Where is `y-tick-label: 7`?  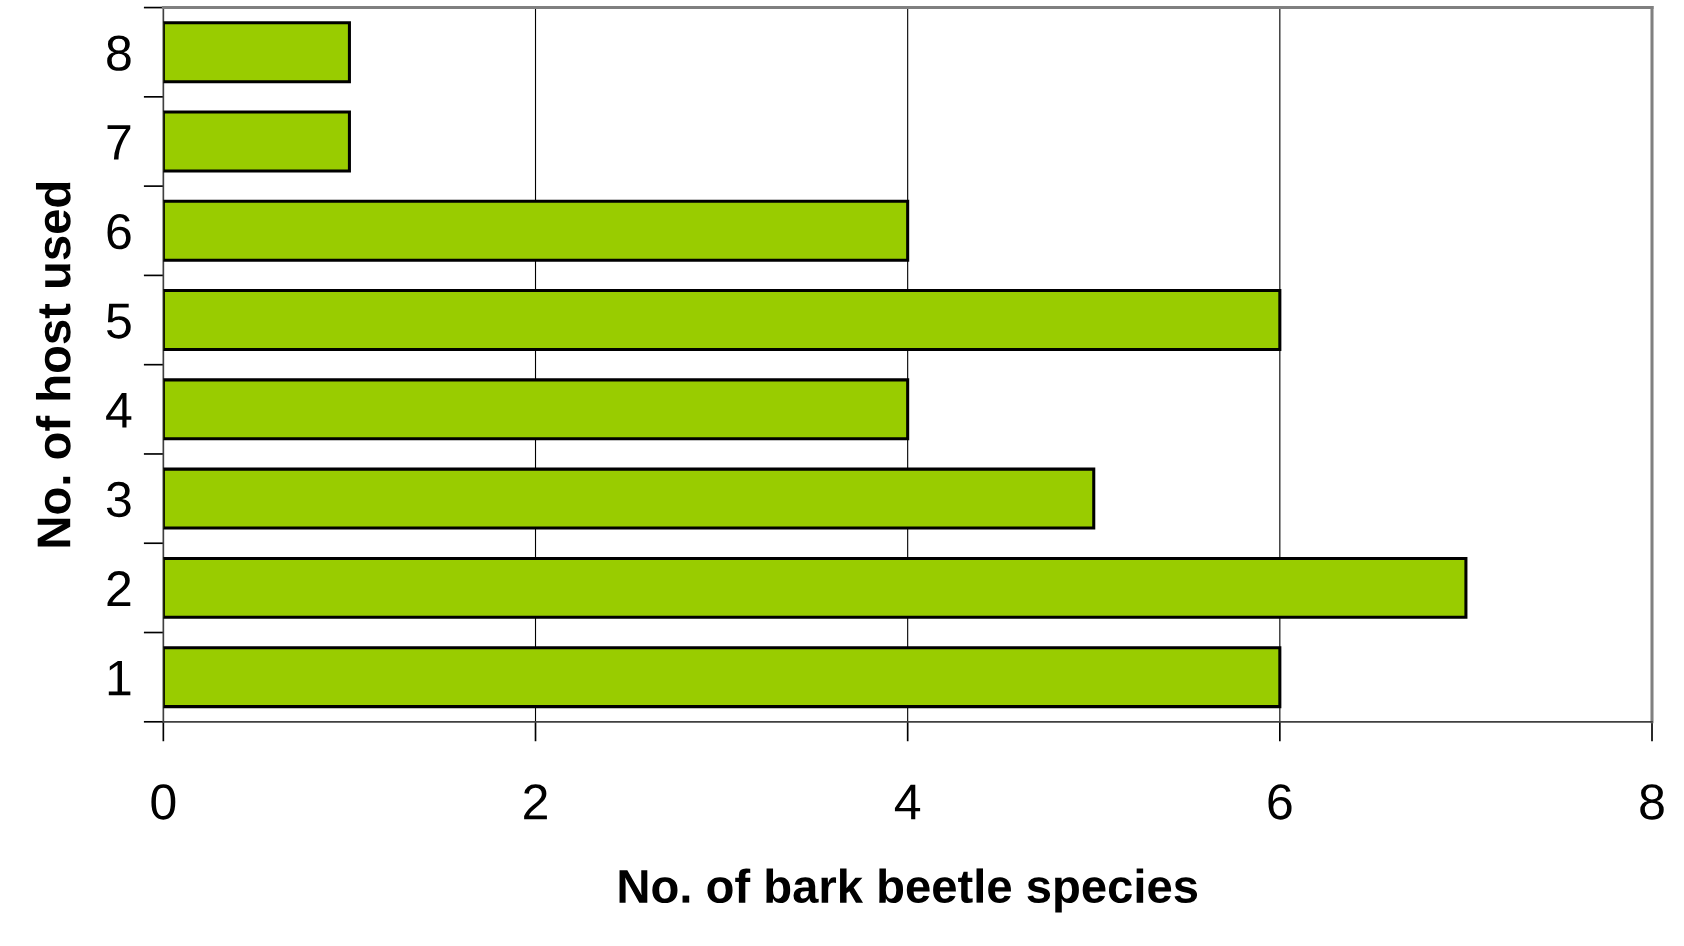
y-tick-label: 7 is located at coordinates (119, 142).